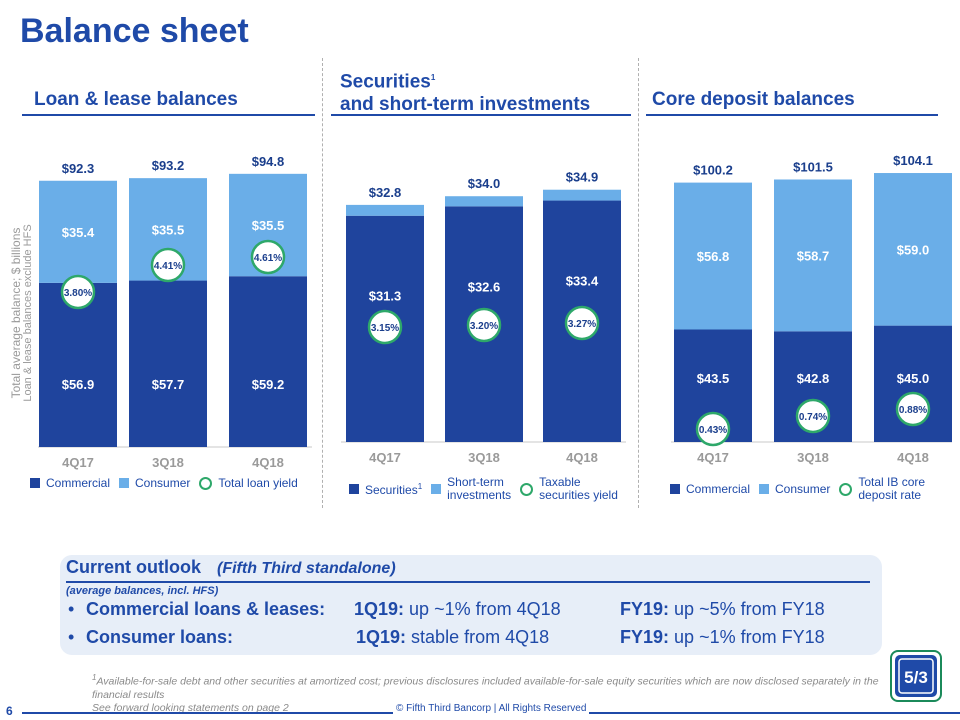 The image size is (960, 720). Describe the element at coordinates (142, 591) in the screenshot. I see `outlook-note: (average balances, incl. HFS)` at that location.